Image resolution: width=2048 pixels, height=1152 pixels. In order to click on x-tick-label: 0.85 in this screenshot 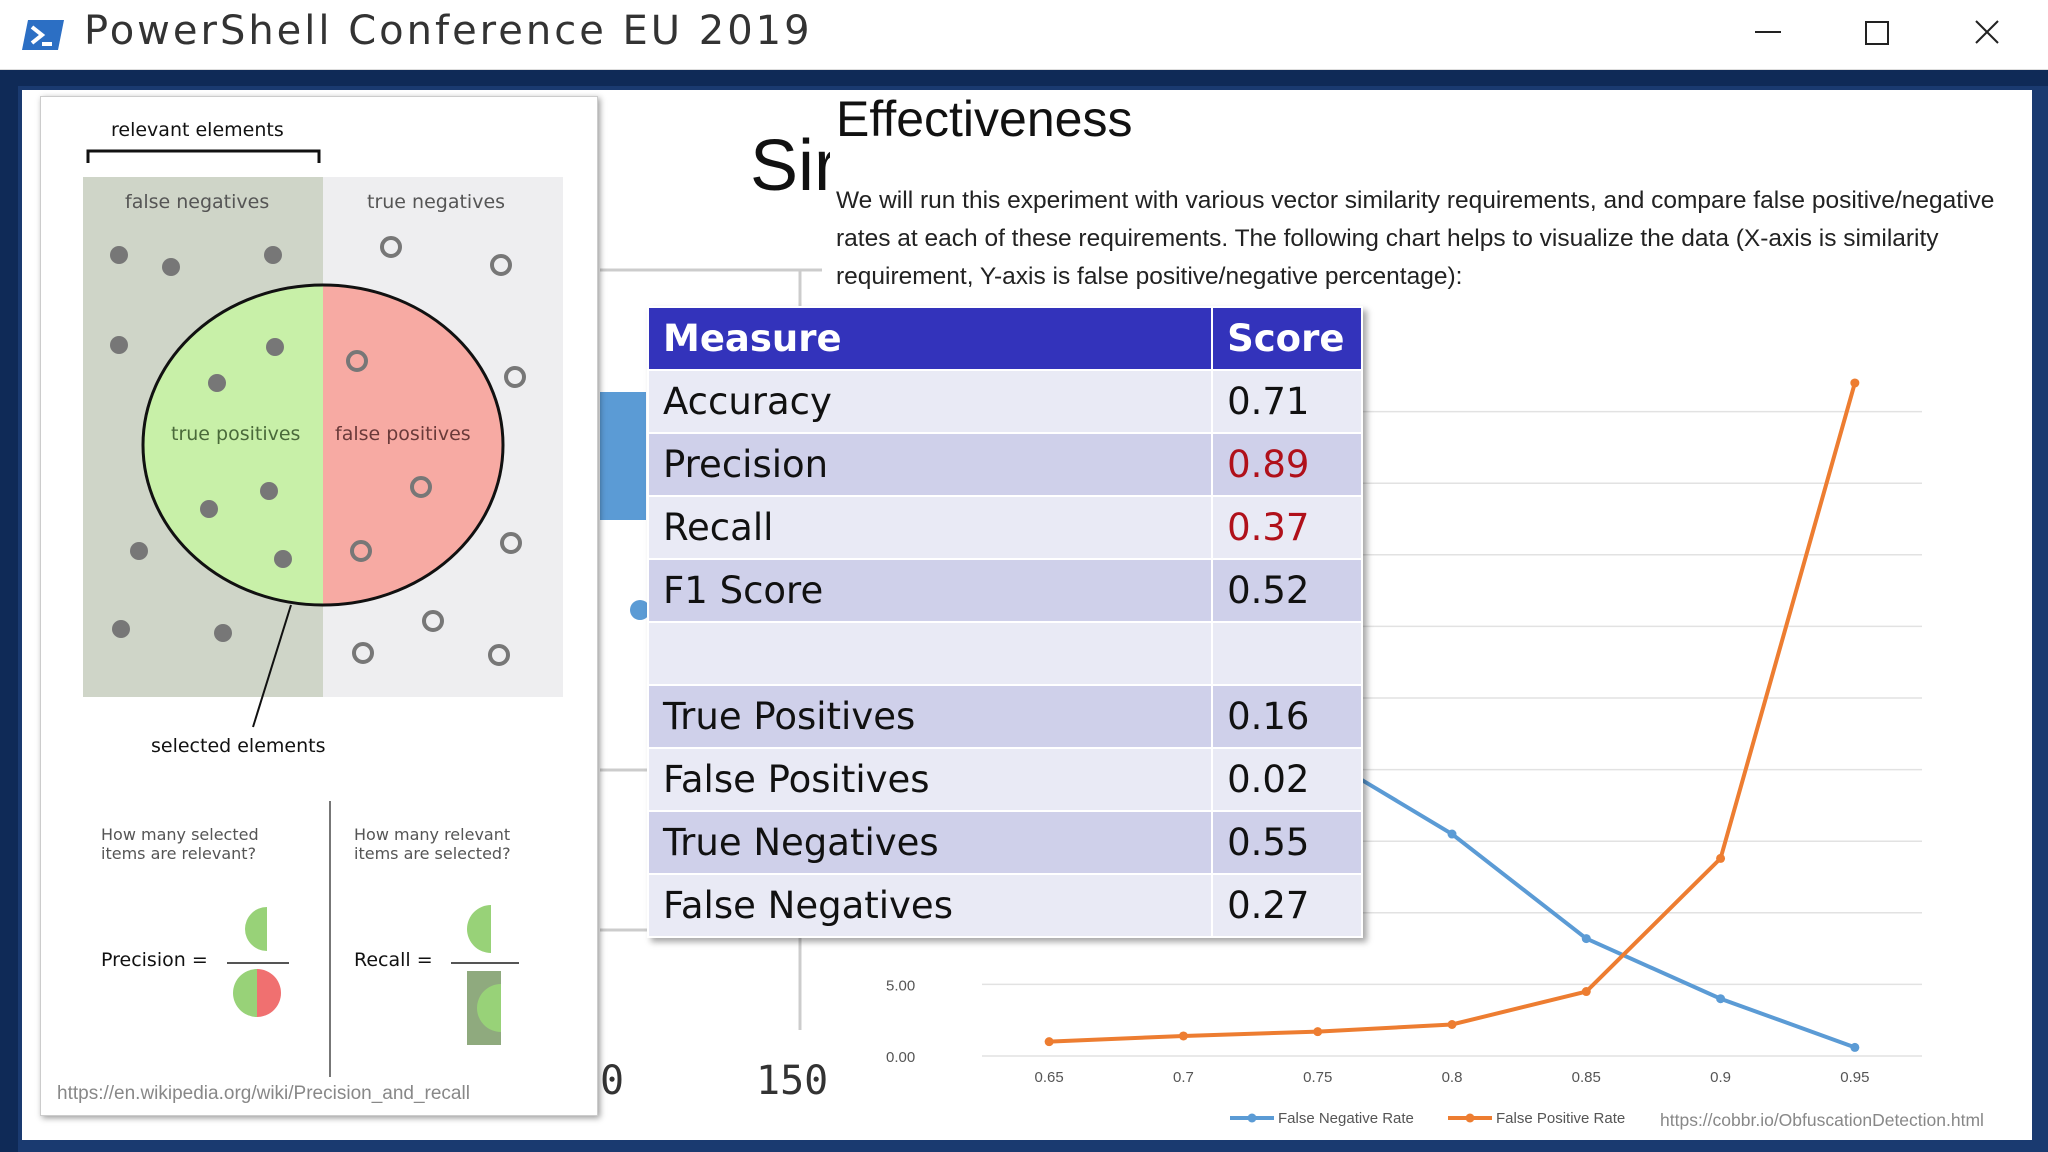, I will do `click(1586, 1077)`.